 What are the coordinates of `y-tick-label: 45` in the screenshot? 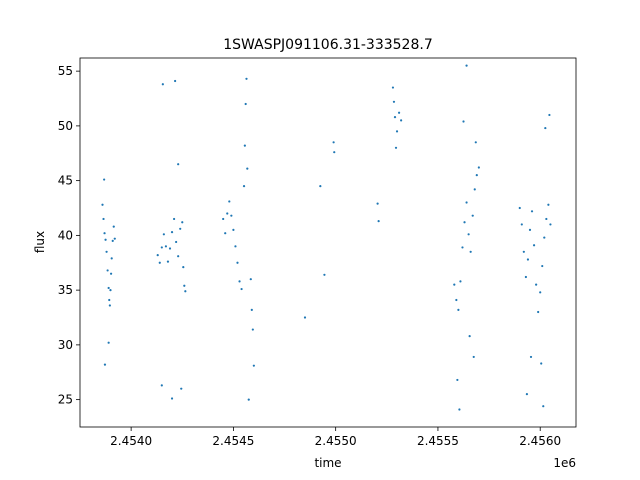 It's located at (65, 181).